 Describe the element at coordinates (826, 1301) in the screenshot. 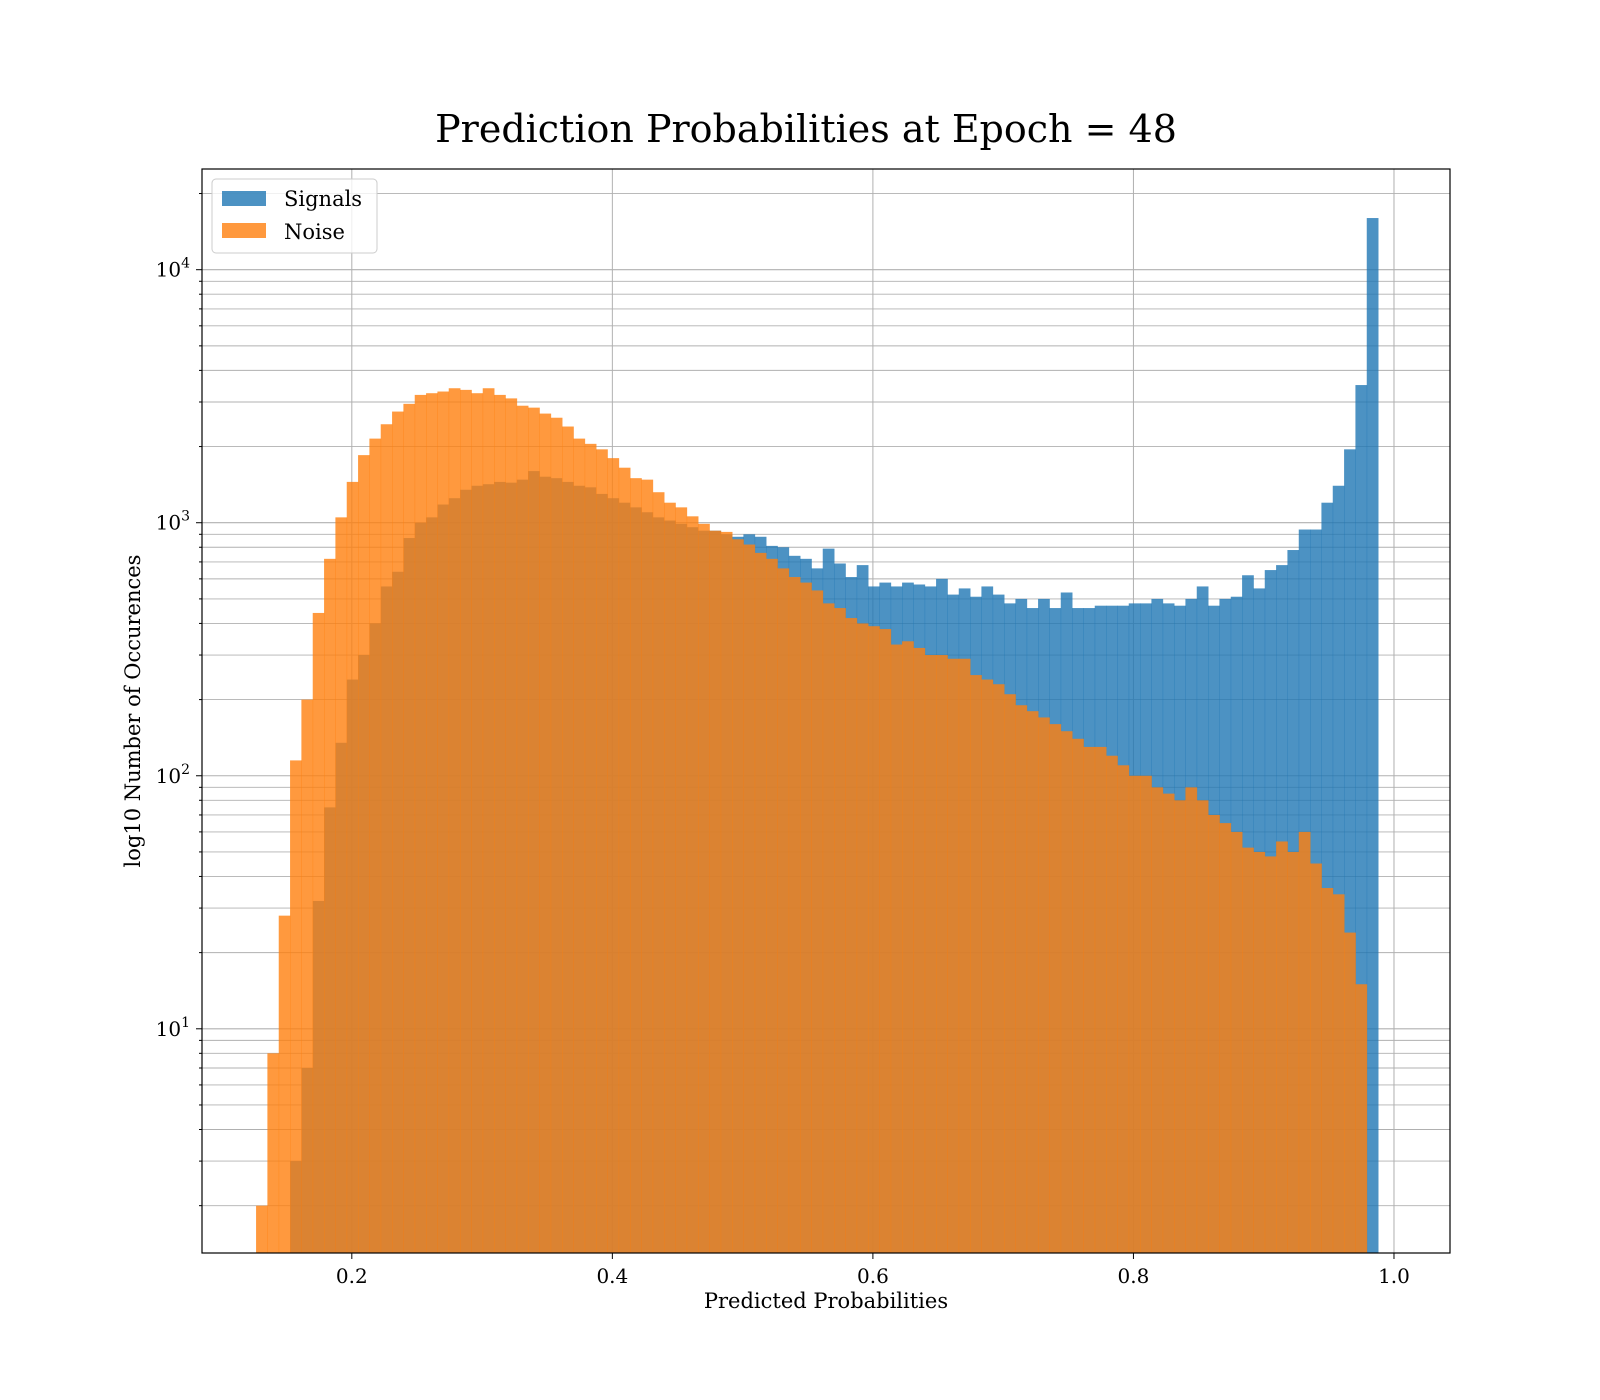

I see `x-axis-label: Predicted Probabilities` at that location.